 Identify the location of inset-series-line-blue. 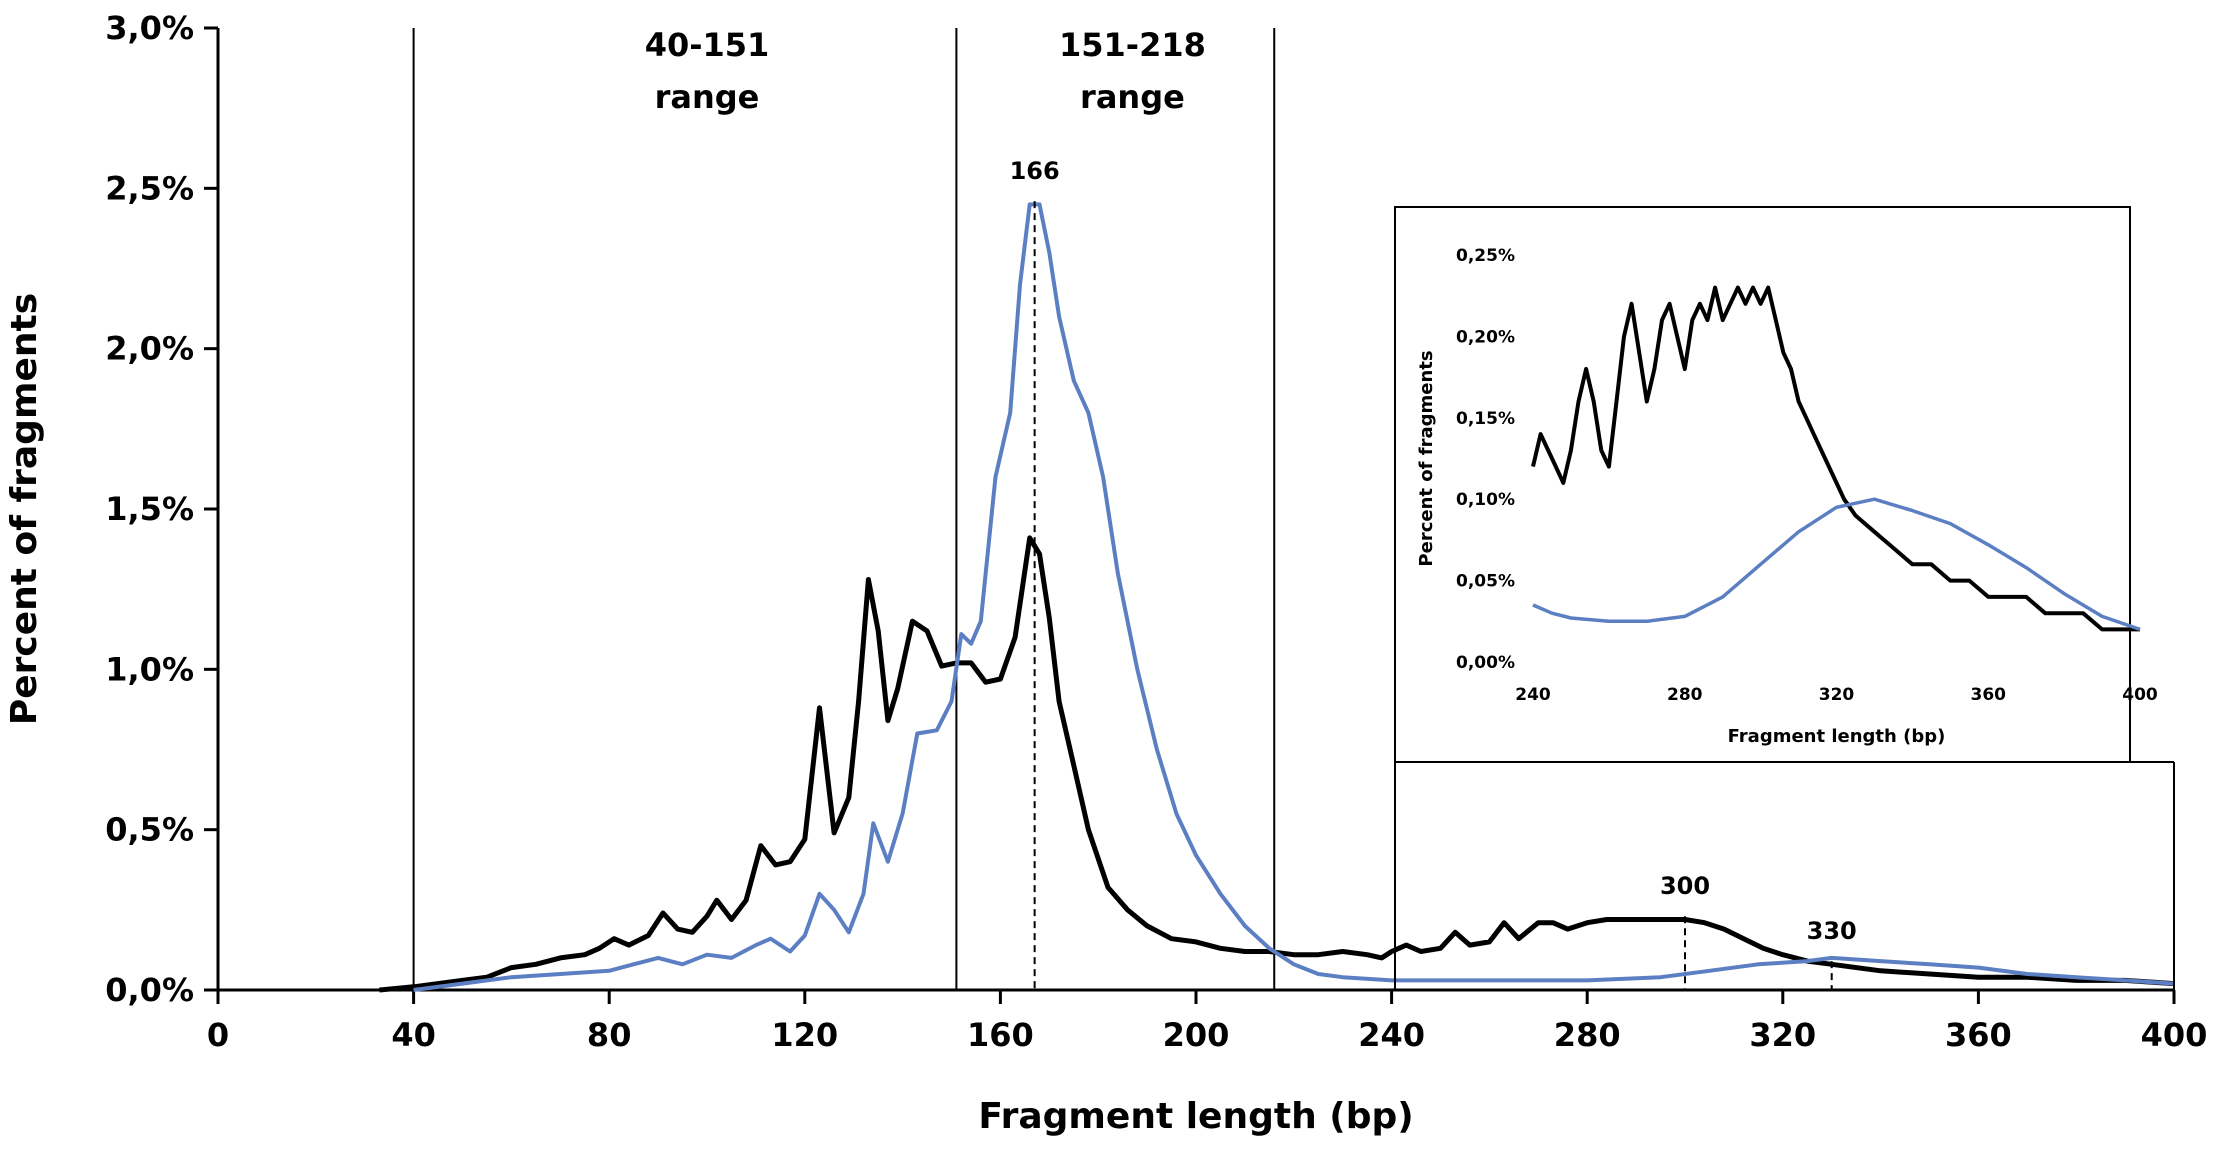
(1836, 564).